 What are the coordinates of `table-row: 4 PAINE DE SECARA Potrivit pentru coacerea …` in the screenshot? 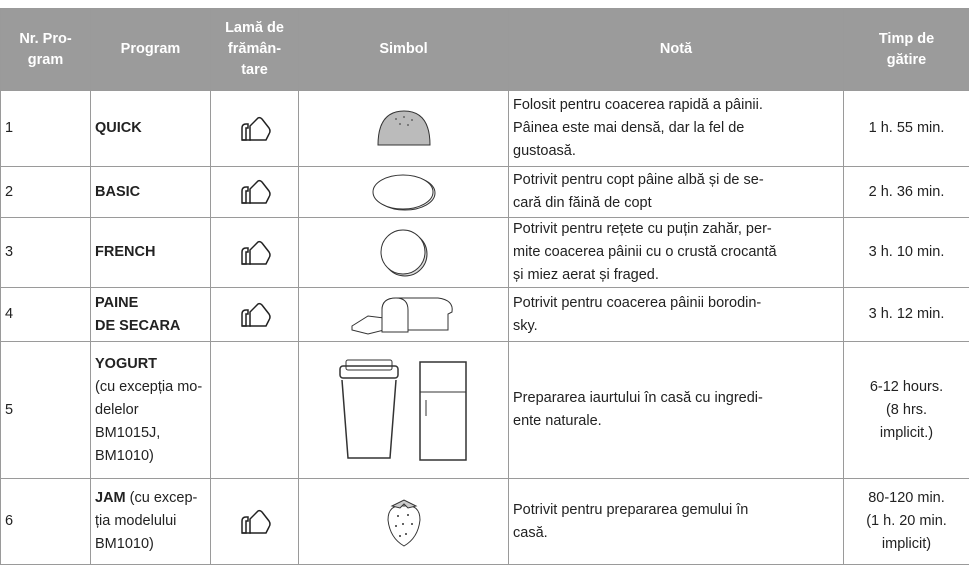 It's located at (485, 315).